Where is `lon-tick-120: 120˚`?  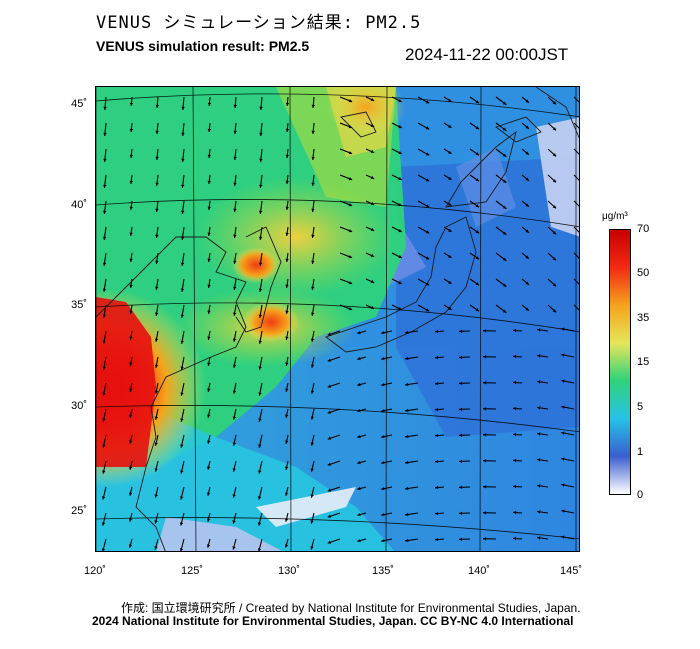 lon-tick-120: 120˚ is located at coordinates (95, 571).